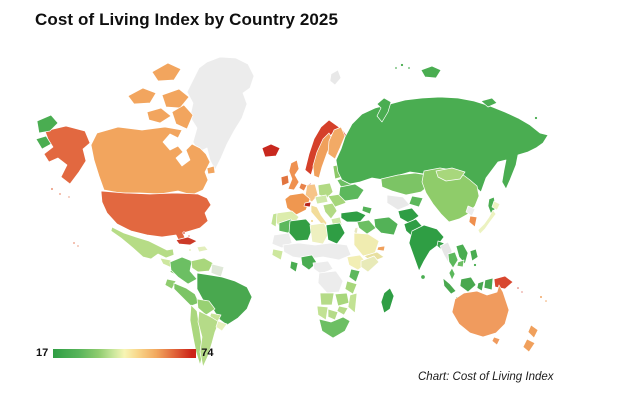 The width and height of the screenshot is (640, 400). I want to click on country-france, so click(297, 204).